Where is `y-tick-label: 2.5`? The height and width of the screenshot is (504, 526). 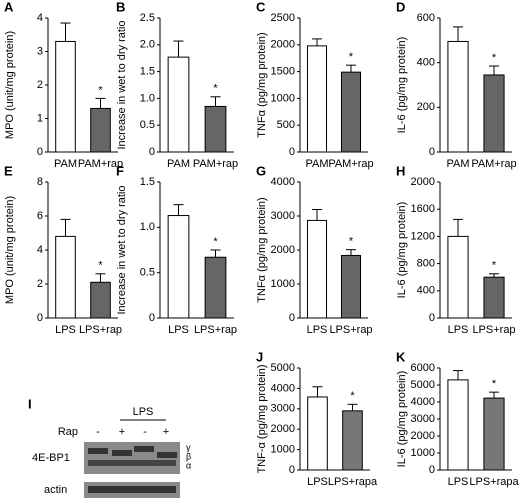 y-tick-label: 2.5 is located at coordinates (147, 18).